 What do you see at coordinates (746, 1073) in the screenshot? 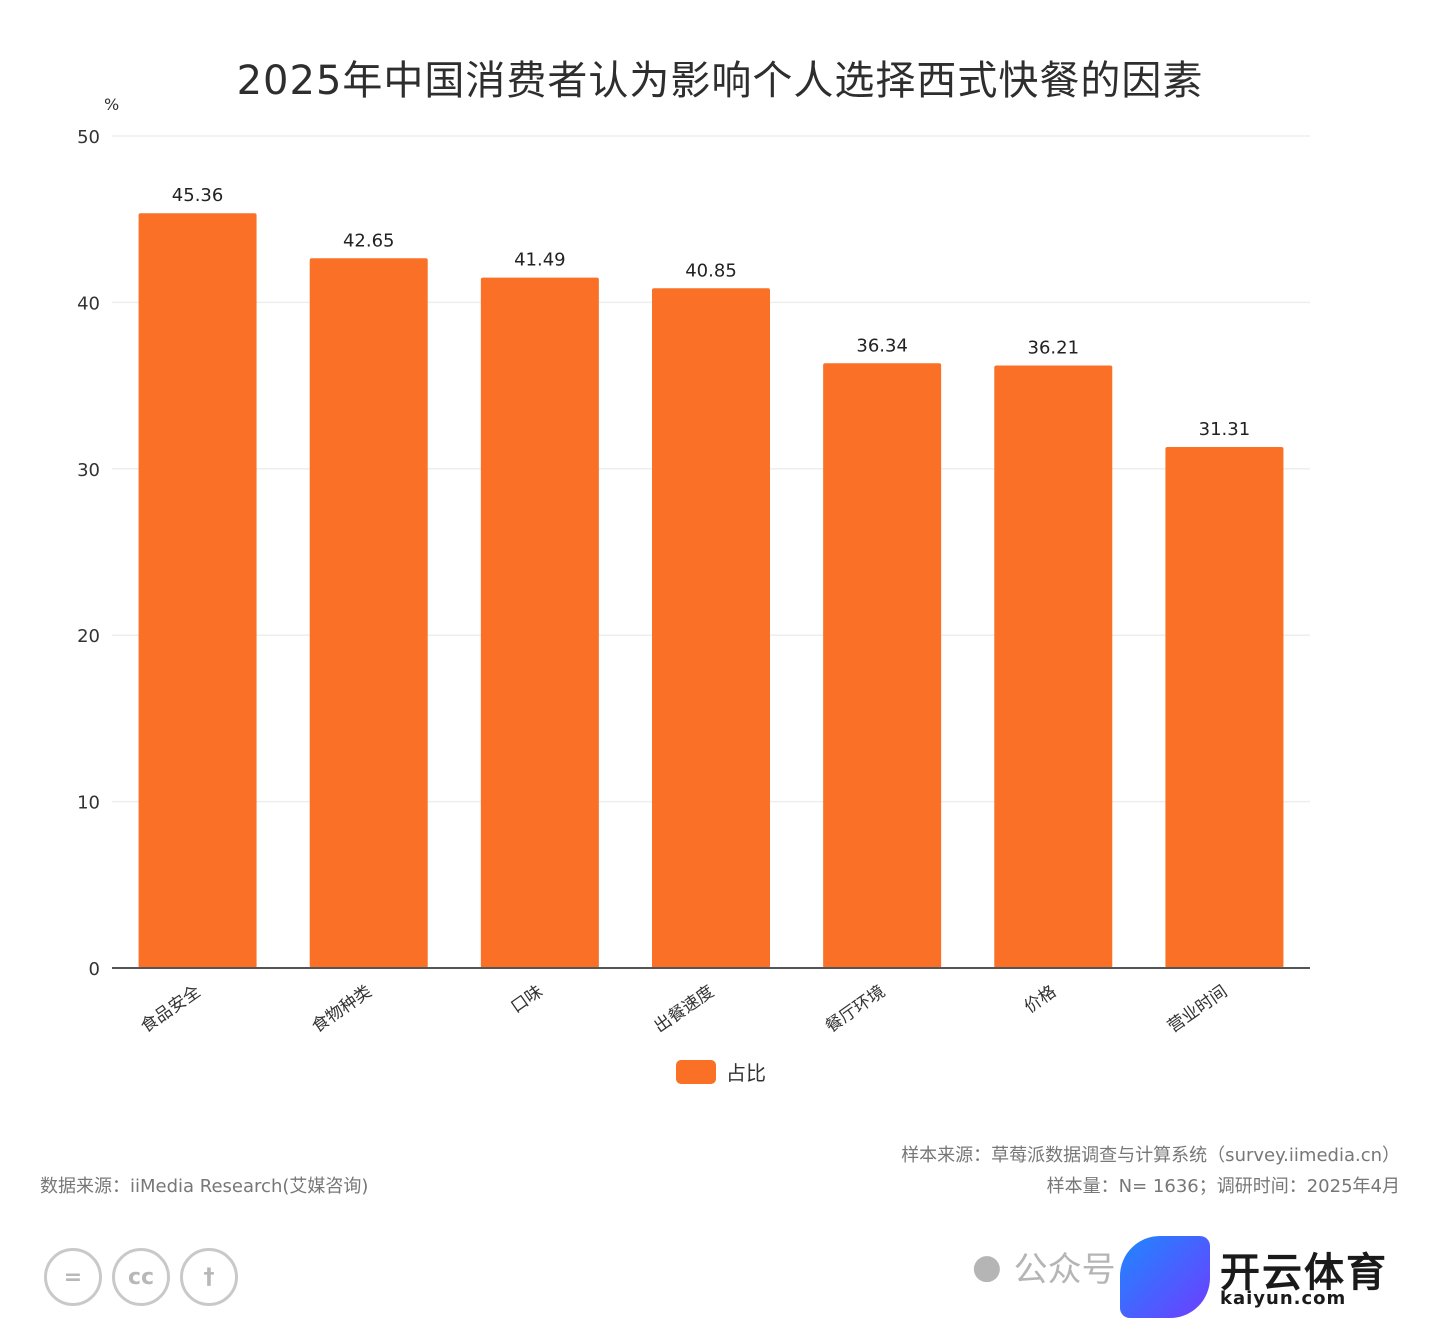
I see `legend-label: 占比` at bounding box center [746, 1073].